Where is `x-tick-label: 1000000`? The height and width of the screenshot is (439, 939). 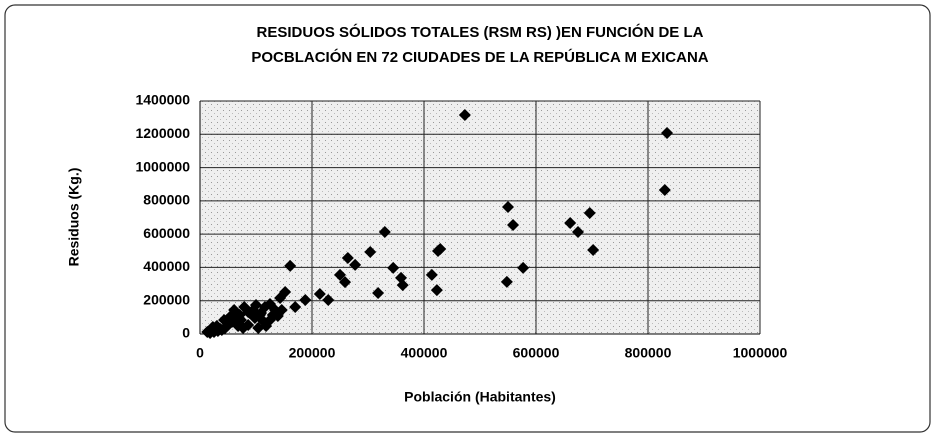 x-tick-label: 1000000 is located at coordinates (760, 353).